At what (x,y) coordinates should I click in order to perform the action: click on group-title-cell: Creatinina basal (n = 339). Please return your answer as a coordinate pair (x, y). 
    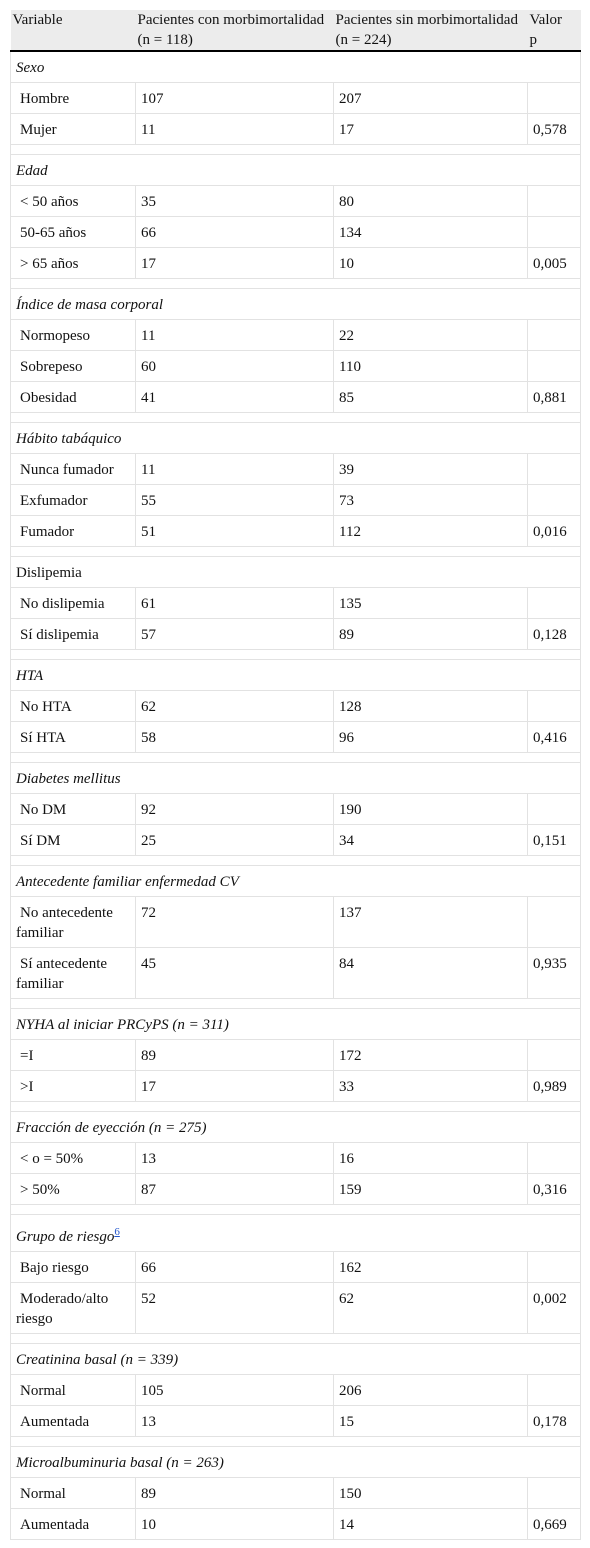
    Looking at the image, I should click on (295, 1359).